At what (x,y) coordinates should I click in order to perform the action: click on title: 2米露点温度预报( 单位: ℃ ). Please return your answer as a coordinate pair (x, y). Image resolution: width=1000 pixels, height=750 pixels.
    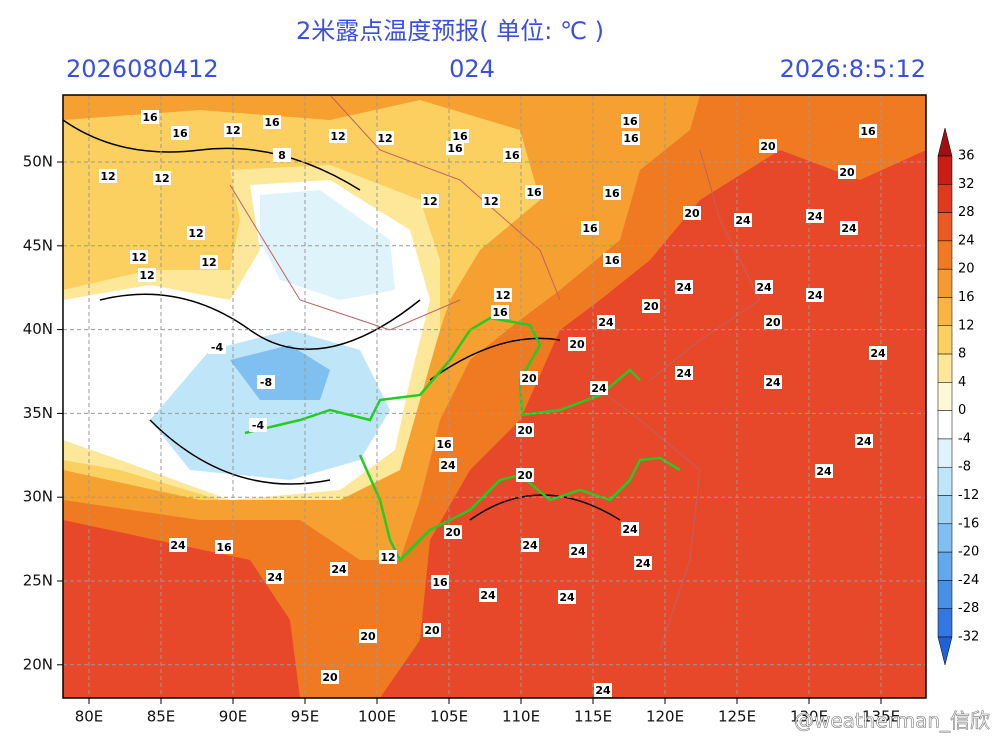
    Looking at the image, I should click on (450, 31).